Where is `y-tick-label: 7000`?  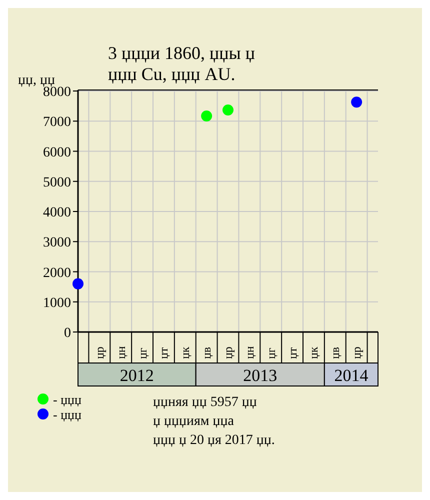
y-tick-label: 7000 is located at coordinates (57, 122).